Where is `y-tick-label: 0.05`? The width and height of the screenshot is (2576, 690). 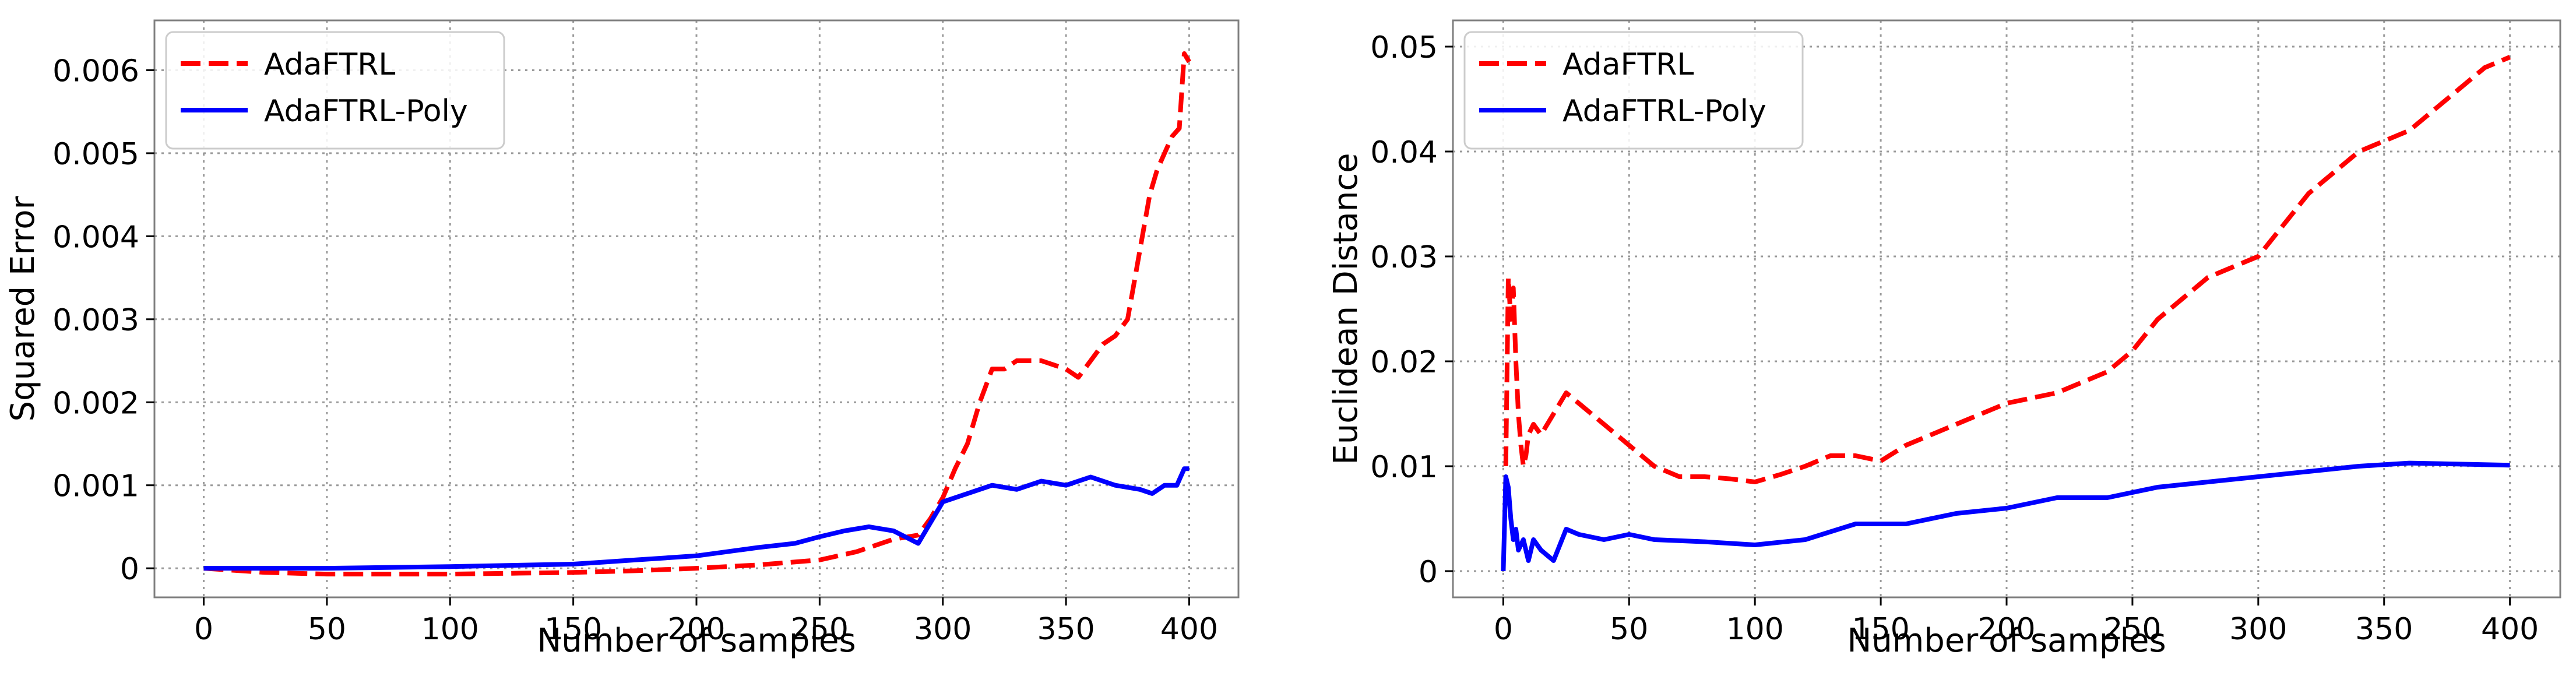 y-tick-label: 0.05 is located at coordinates (1404, 47).